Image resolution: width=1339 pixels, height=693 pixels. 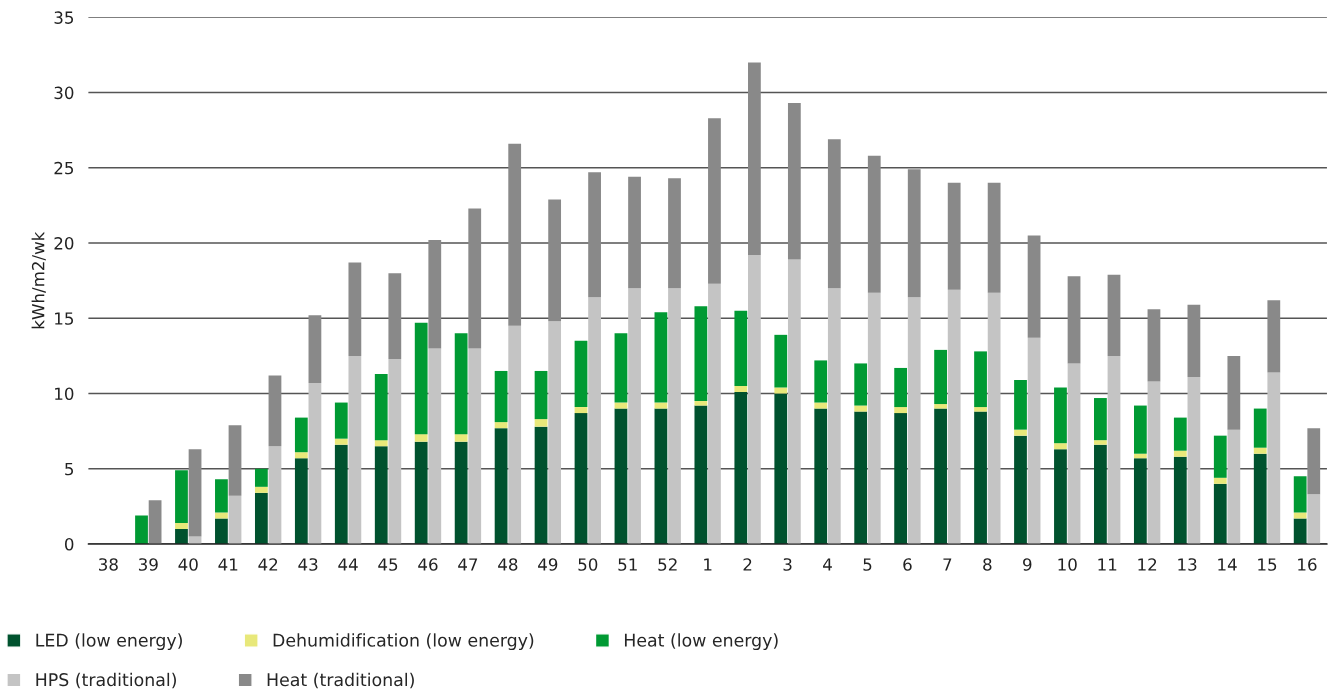 I want to click on x-tick-label: 14, so click(x=1227, y=564).